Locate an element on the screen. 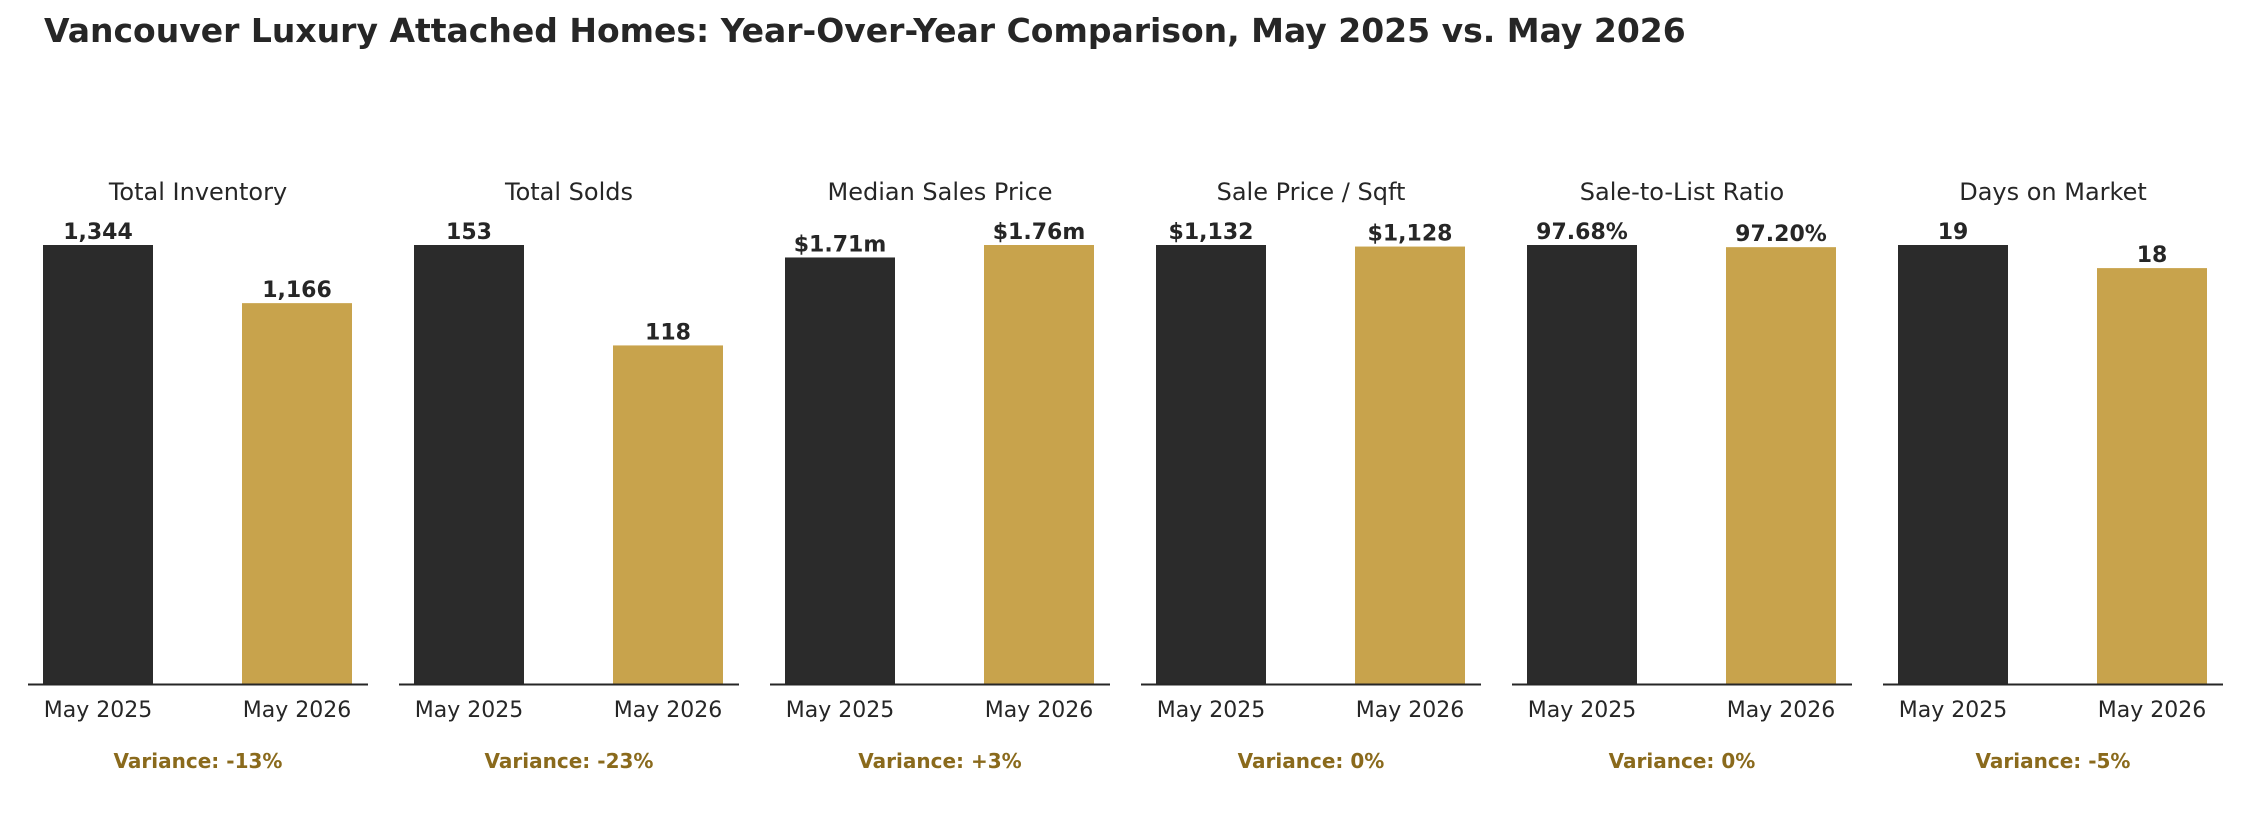 This screenshot has width=2250, height=825. data-label: 1,166 is located at coordinates (297, 290).